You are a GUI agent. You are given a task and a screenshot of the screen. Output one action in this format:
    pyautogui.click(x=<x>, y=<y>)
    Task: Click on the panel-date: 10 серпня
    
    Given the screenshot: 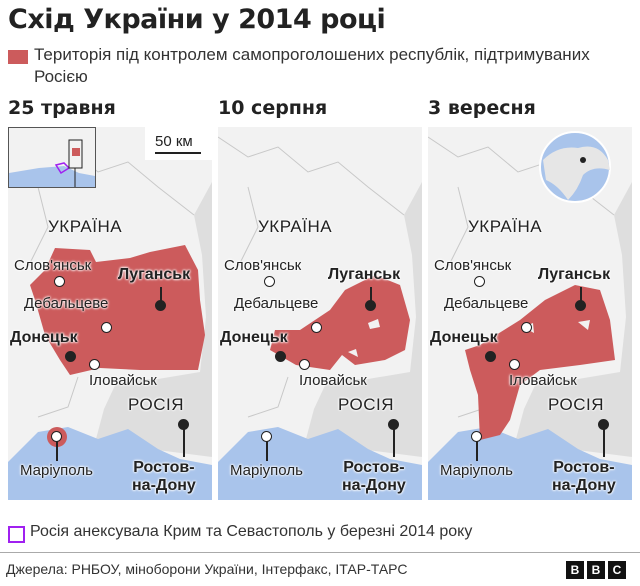 What is the action you would take?
    pyautogui.click(x=273, y=108)
    